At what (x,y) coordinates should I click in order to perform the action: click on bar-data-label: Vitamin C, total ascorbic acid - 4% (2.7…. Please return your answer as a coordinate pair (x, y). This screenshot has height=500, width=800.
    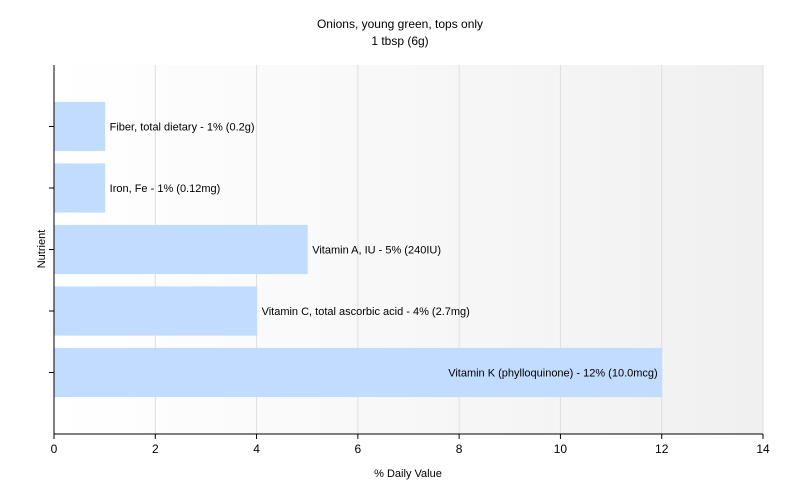
    Looking at the image, I should click on (366, 312).